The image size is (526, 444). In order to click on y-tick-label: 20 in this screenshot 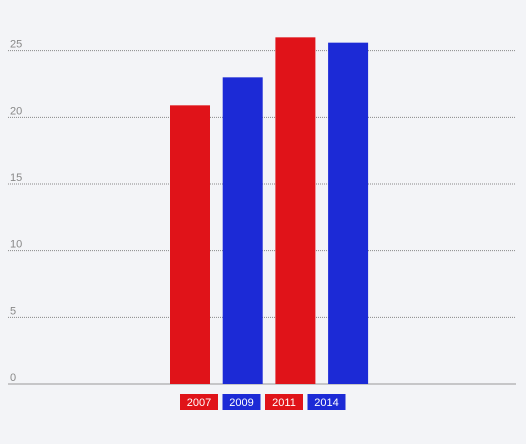, I will do `click(16, 111)`.